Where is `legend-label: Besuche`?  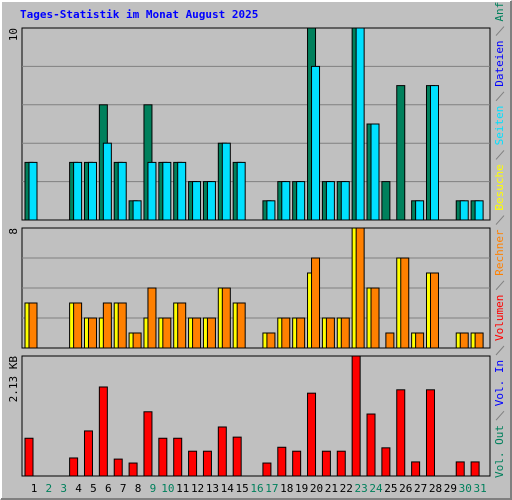 legend-label: Besuche is located at coordinates (499, 187).